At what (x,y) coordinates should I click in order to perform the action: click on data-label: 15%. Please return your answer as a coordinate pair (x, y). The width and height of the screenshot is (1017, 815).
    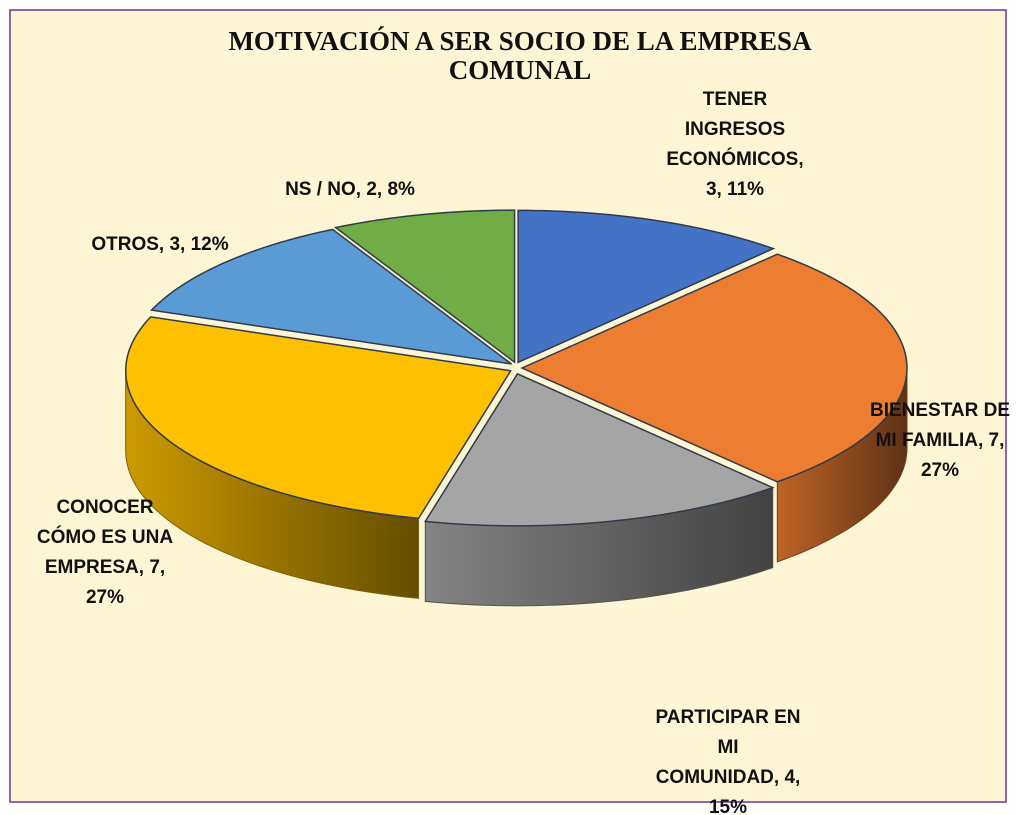
    Looking at the image, I should click on (728, 806).